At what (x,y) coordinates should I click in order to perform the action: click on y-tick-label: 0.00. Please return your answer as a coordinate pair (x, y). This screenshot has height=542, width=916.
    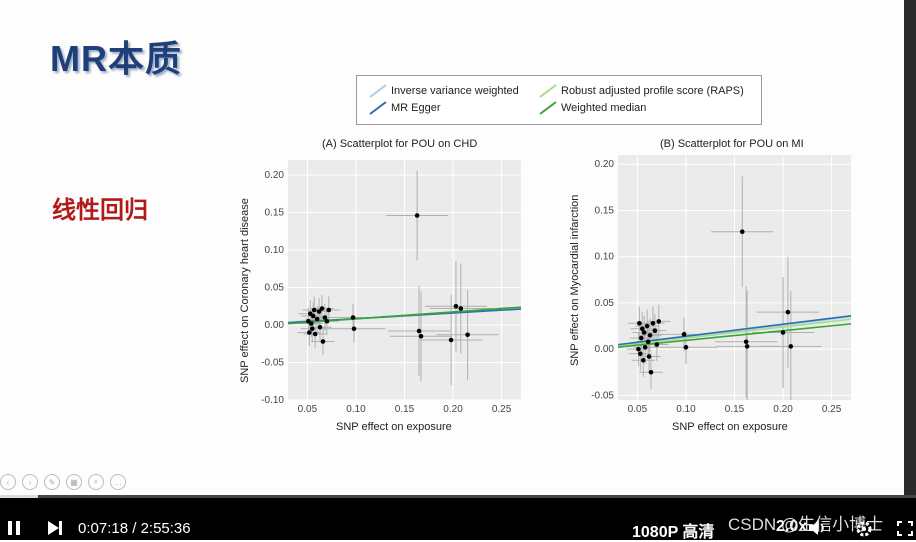
    Looking at the image, I should click on (605, 349).